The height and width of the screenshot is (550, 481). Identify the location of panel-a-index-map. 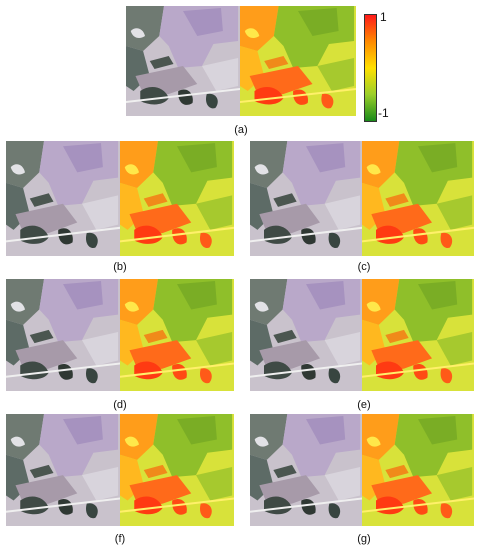
(298, 61).